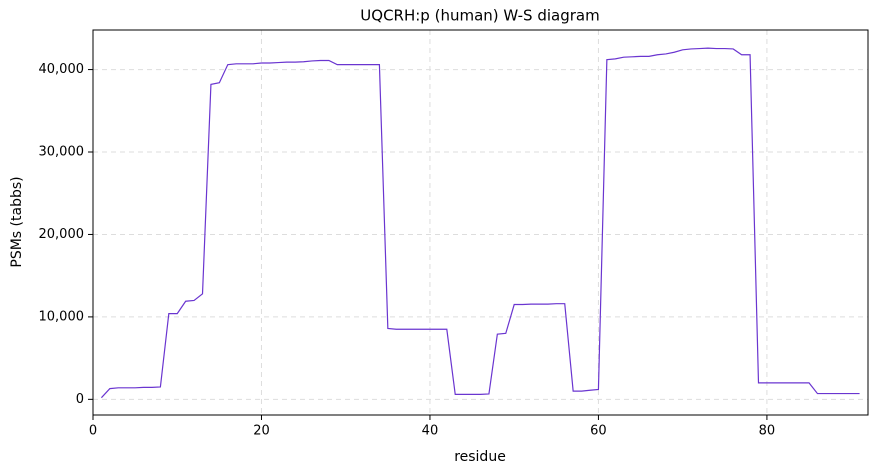 The width and height of the screenshot is (878, 474). Describe the element at coordinates (62, 316) in the screenshot. I see `y-tick-label: 10,000` at that location.